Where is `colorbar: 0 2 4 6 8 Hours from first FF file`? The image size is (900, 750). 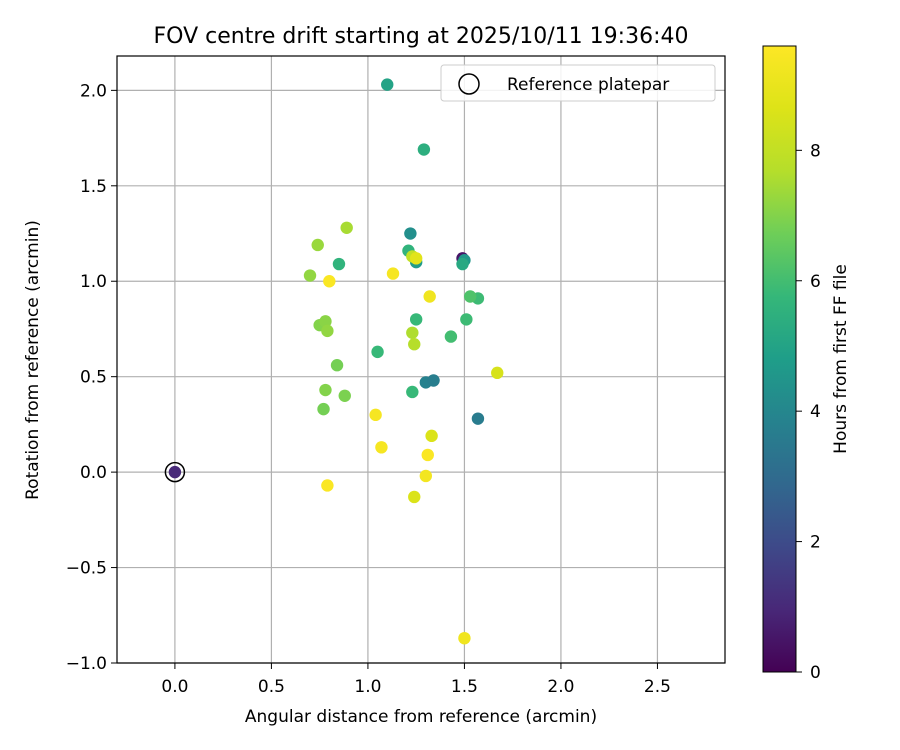
colorbar: 0 2 4 6 8 Hours from first FF file is located at coordinates (806, 364).